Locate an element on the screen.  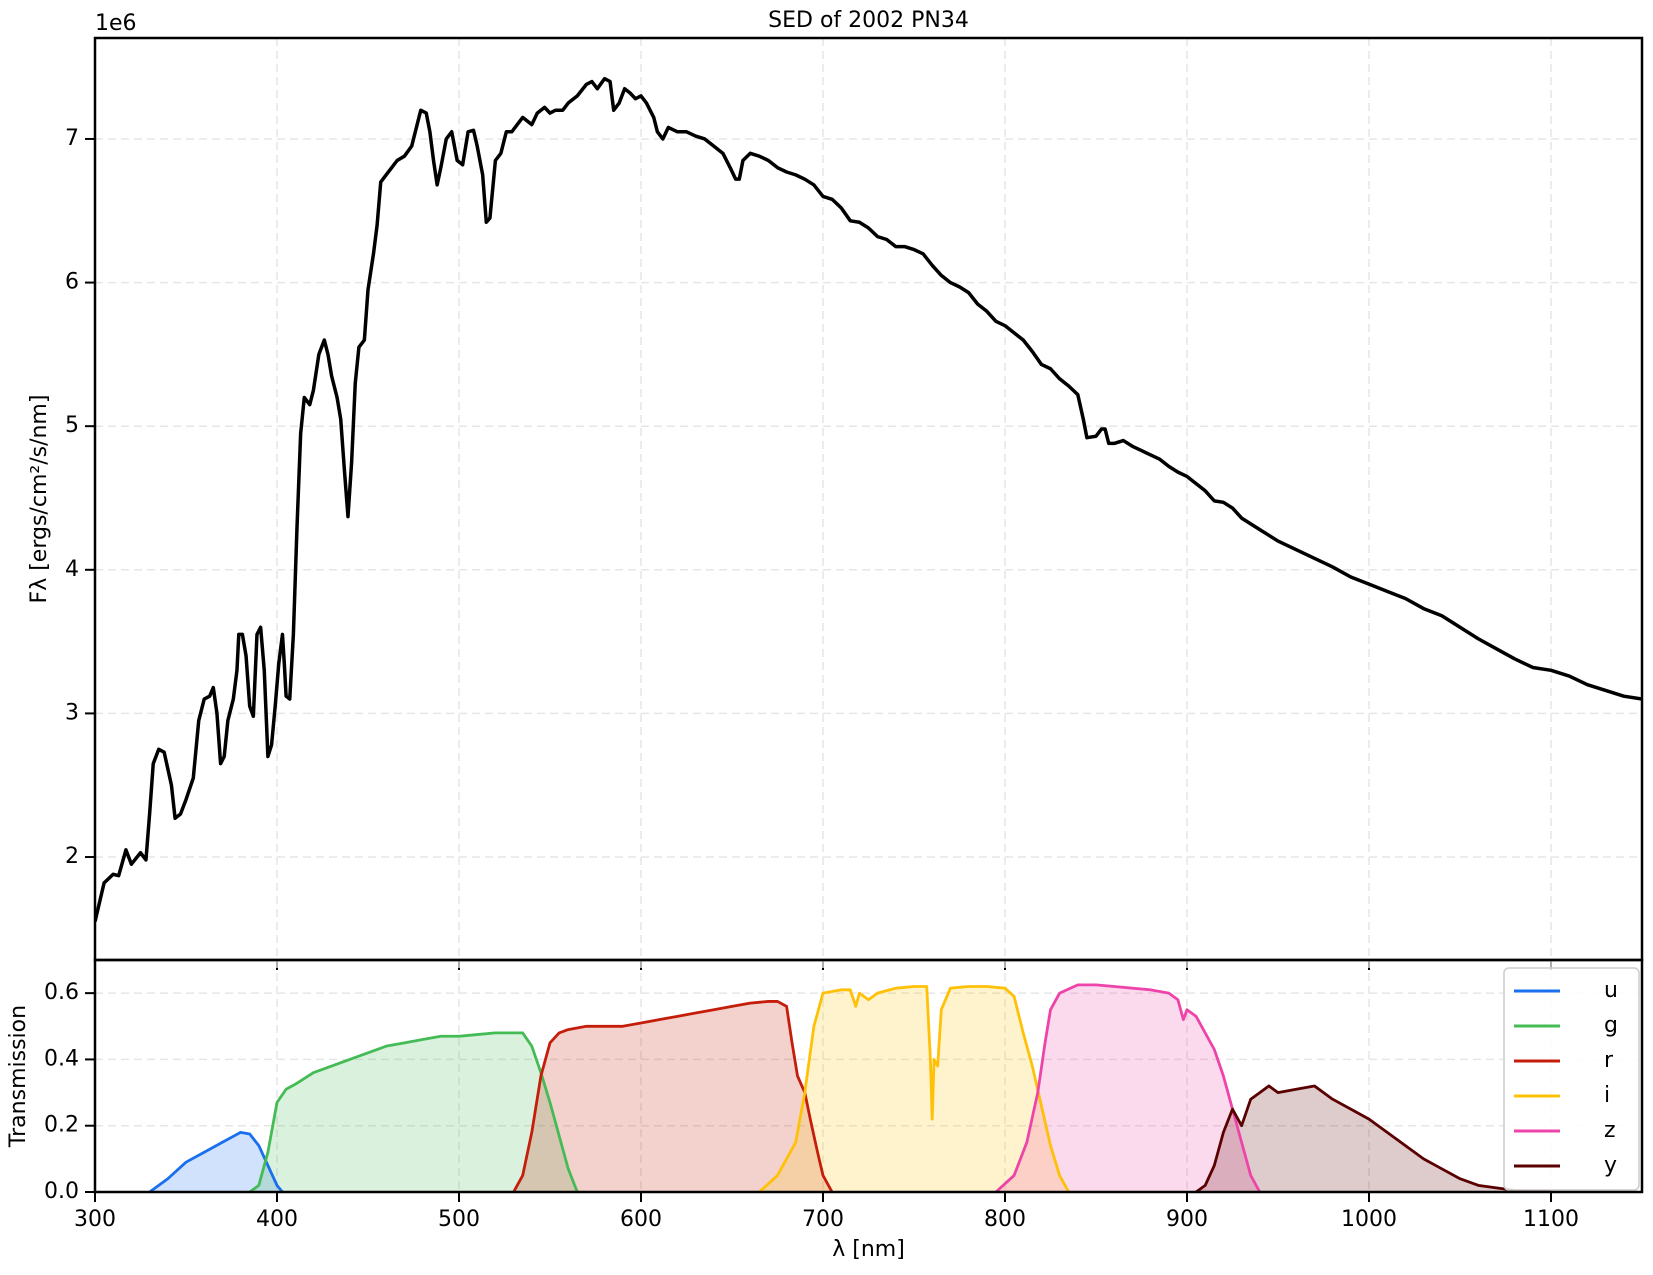
legend-label: g is located at coordinates (1611, 1025).